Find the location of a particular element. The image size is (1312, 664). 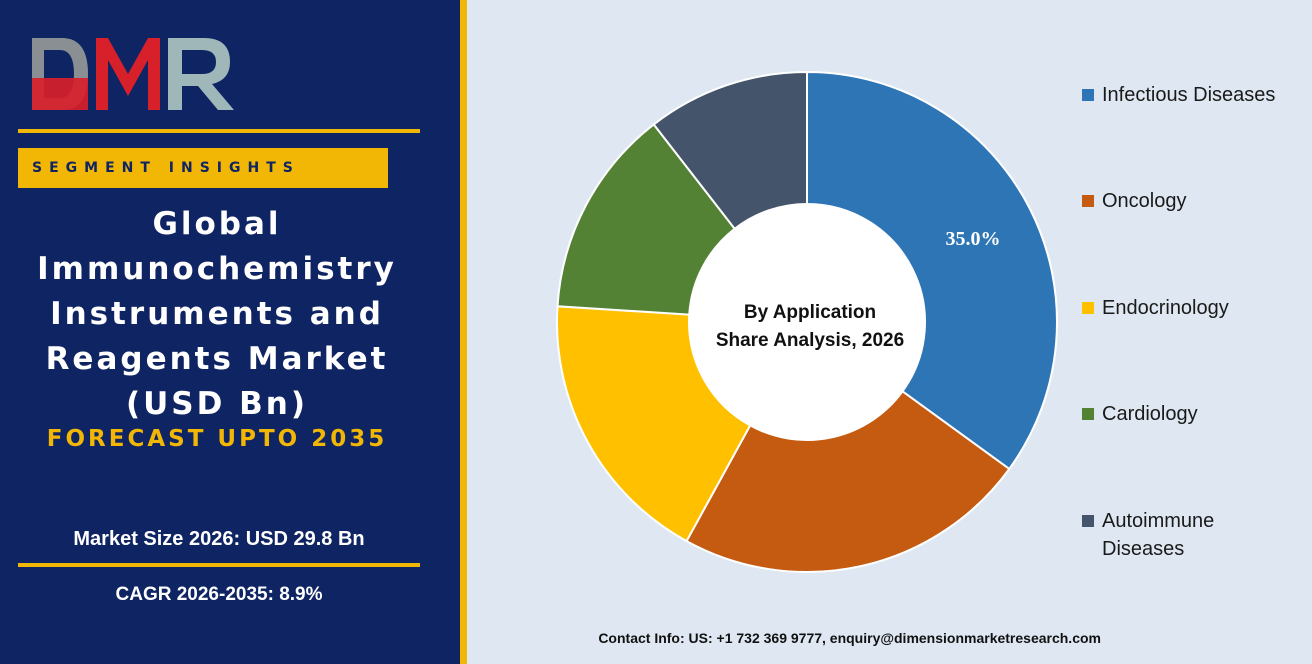

logo-letter-m is located at coordinates (128, 74).